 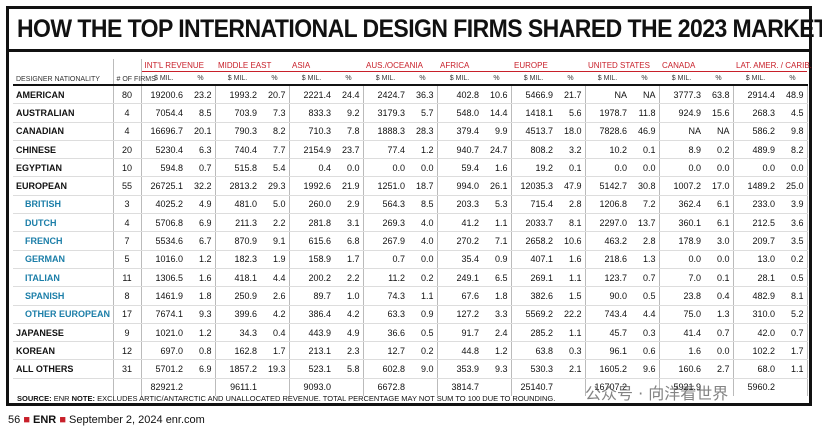 What do you see at coordinates (682, 296) in the screenshot?
I see `revenue: 23.8` at bounding box center [682, 296].